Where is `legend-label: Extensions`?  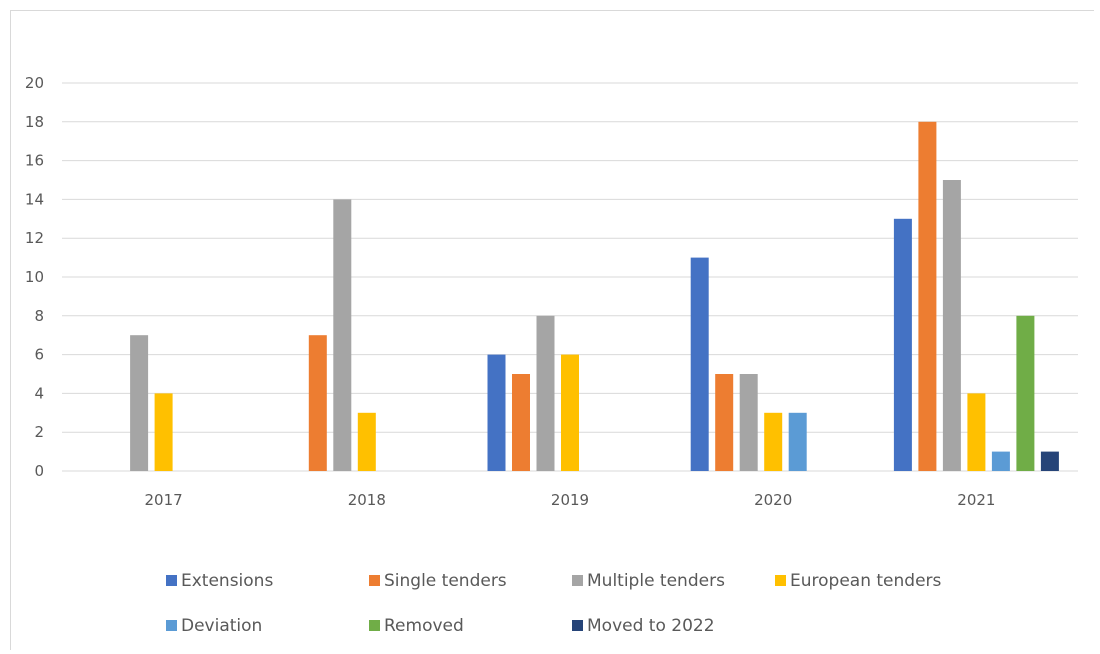 legend-label: Extensions is located at coordinates (227, 581).